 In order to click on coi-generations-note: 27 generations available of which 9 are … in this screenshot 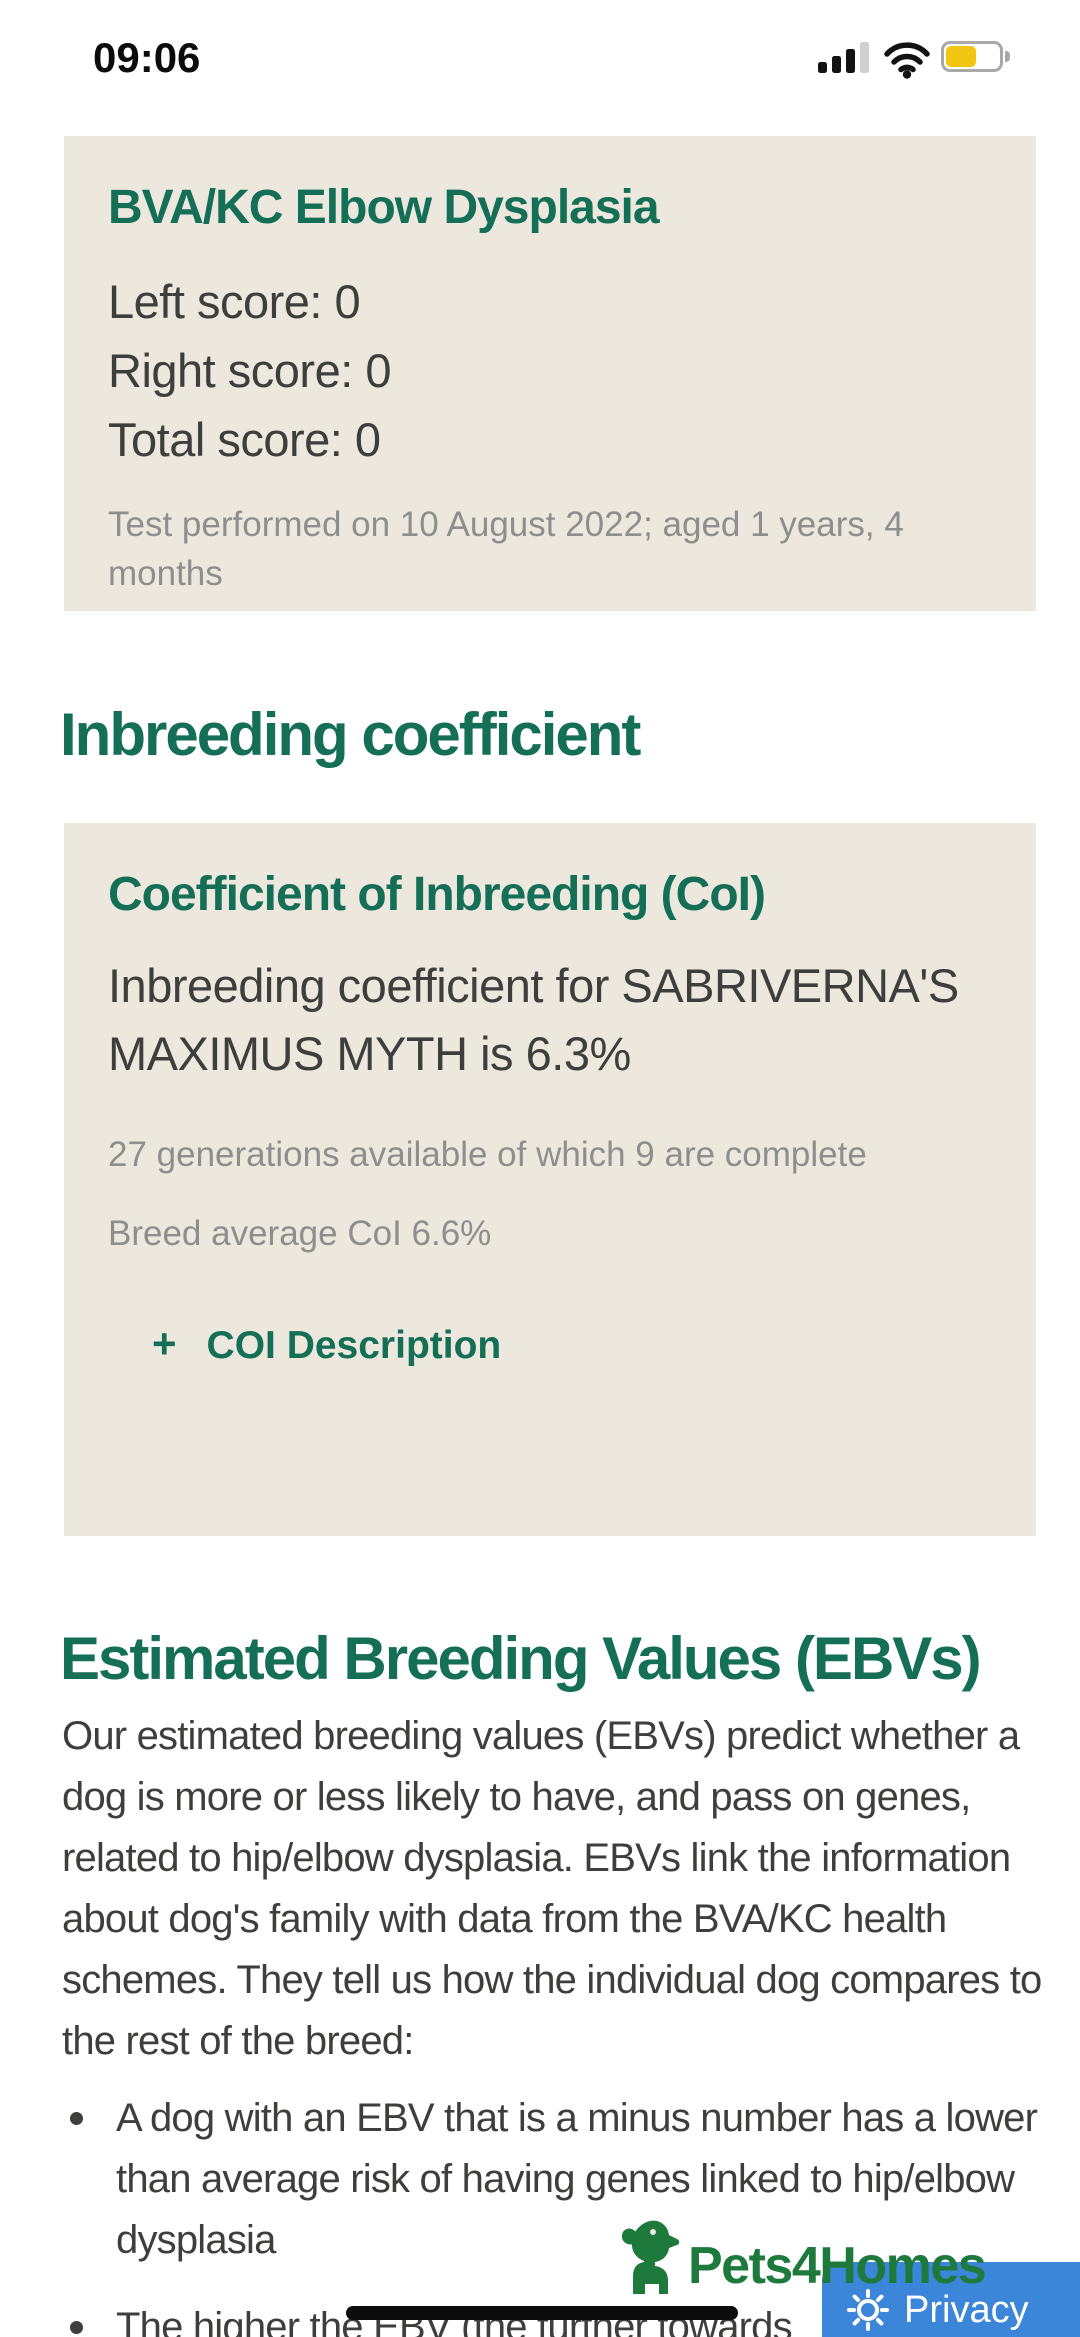, I will do `click(487, 1154)`.